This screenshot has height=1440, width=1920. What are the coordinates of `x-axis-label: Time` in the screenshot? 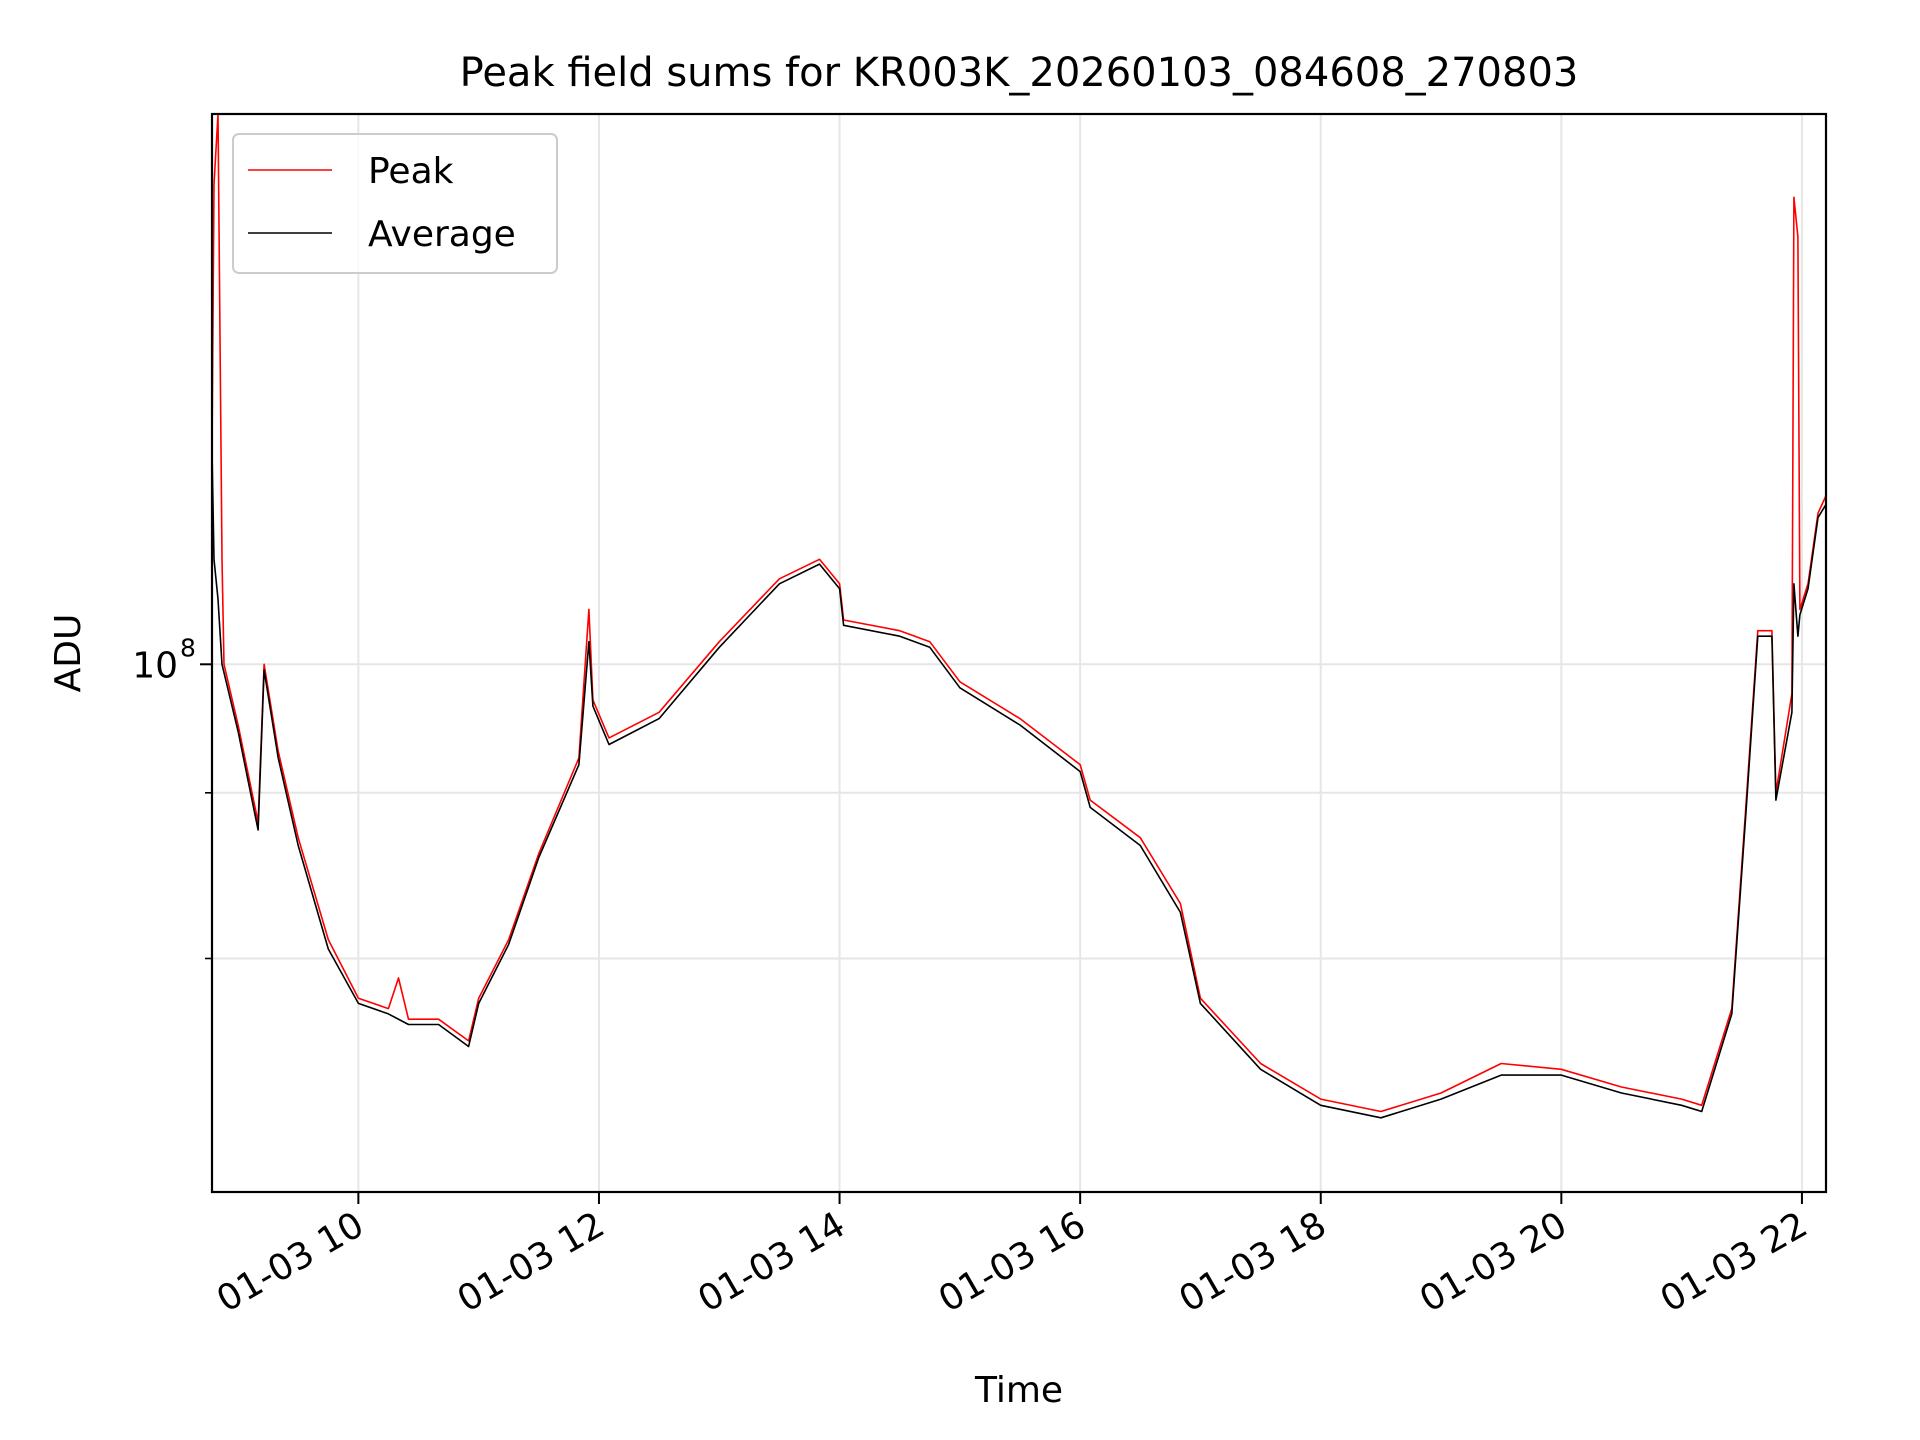 It's located at (1018, 1390).